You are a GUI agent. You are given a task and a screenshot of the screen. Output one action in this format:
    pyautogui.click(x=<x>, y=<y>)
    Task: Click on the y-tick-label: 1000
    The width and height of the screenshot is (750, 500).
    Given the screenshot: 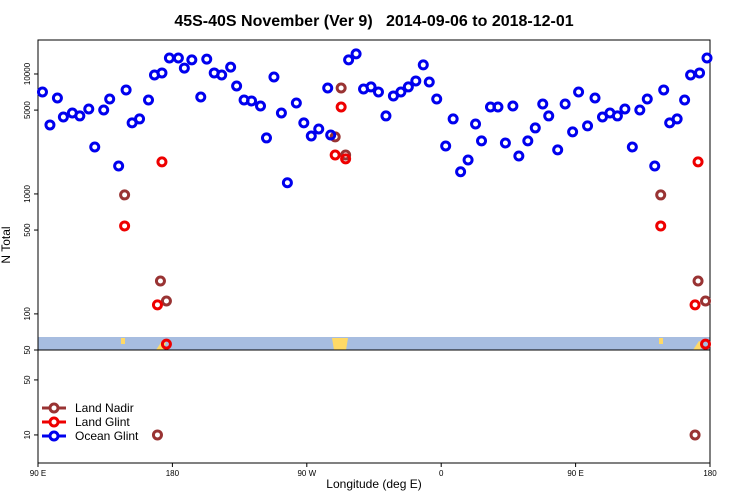 What is the action you would take?
    pyautogui.click(x=27, y=193)
    